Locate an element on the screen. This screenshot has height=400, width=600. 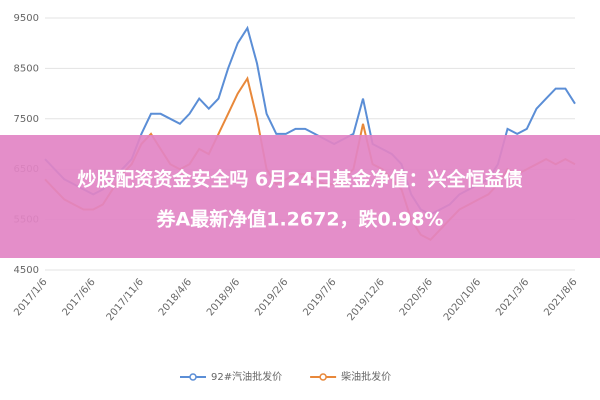
x-tick-label: 2018/4/6 is located at coordinates (175, 297).